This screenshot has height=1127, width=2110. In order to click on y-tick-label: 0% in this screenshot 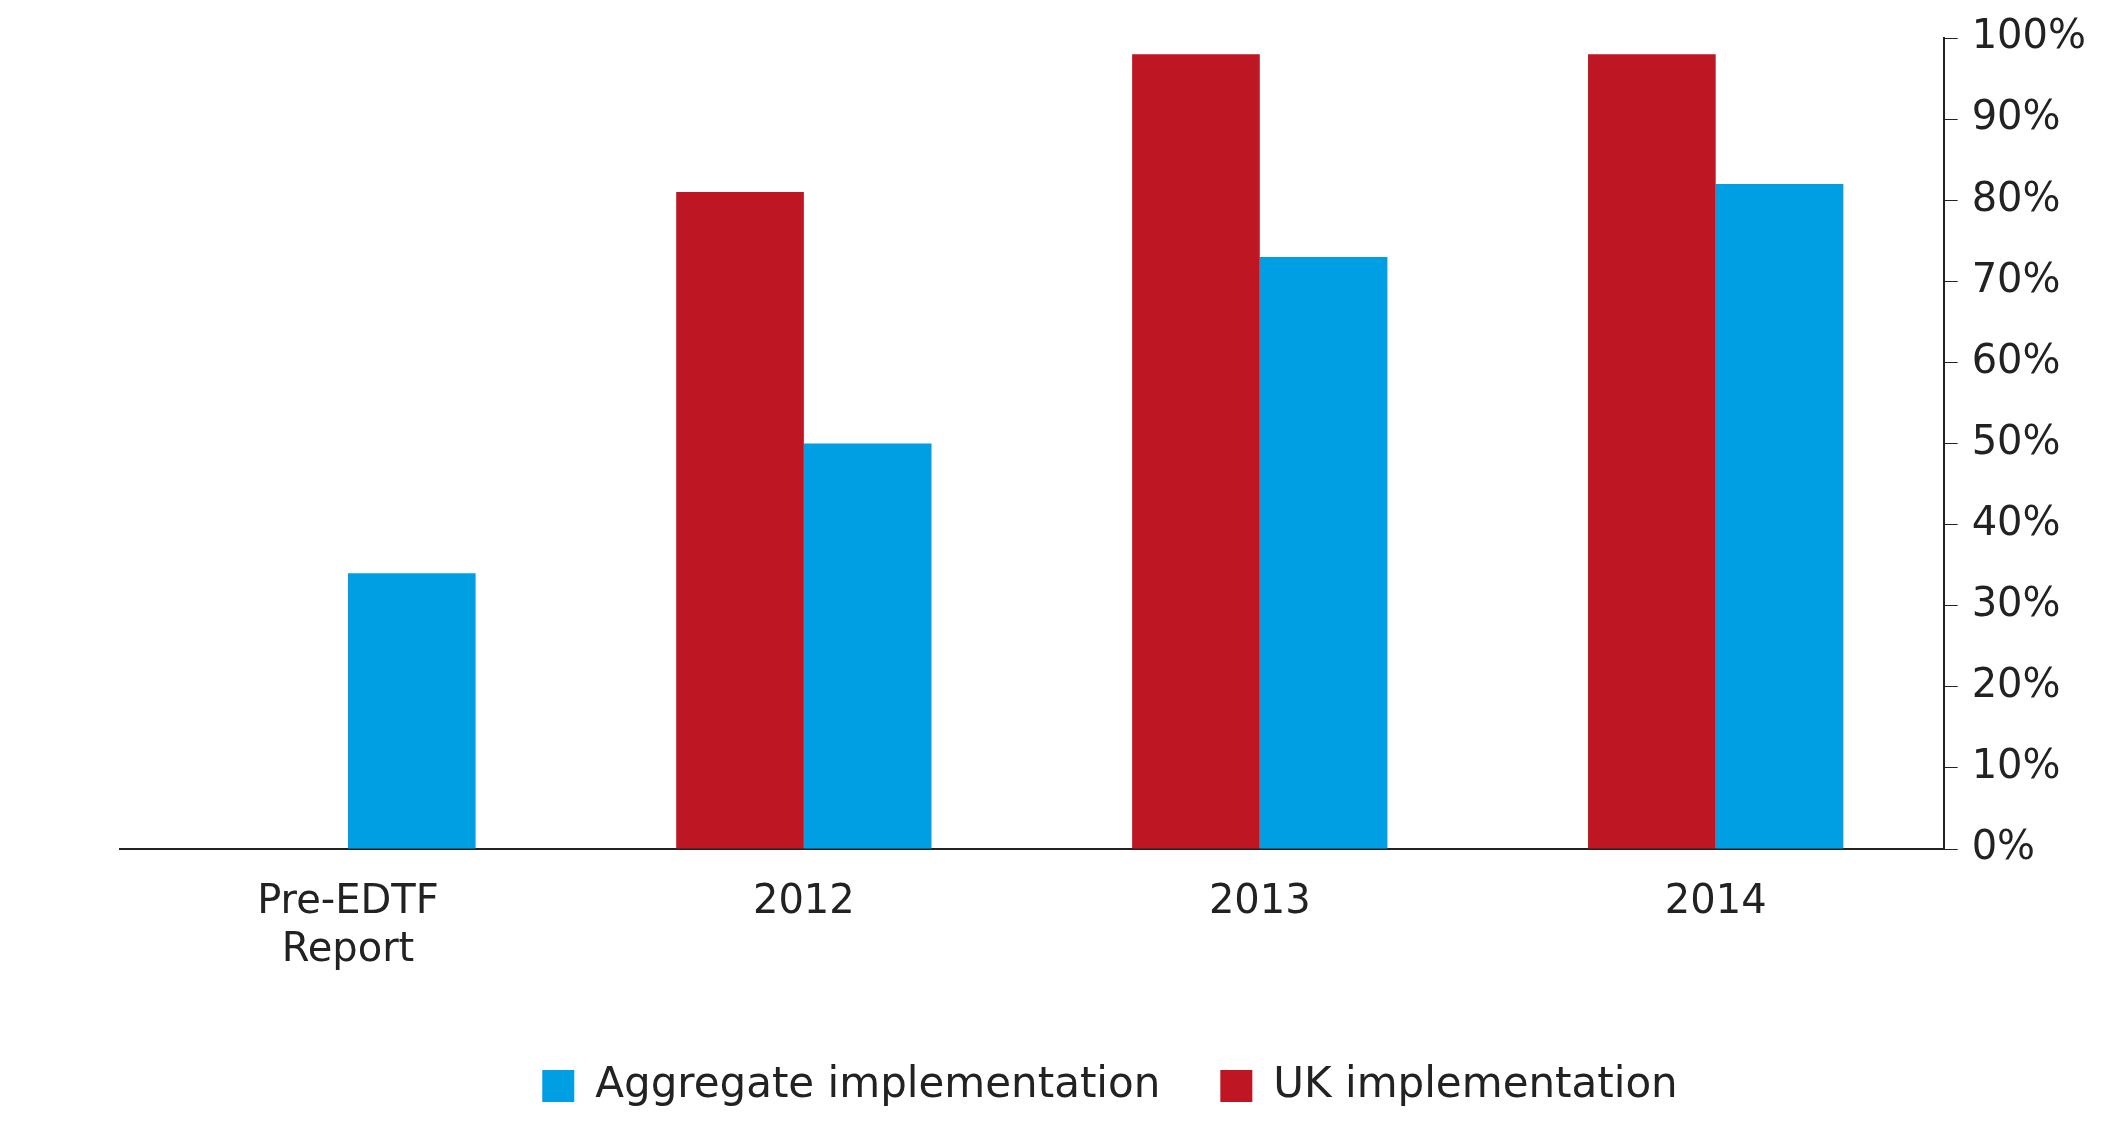, I will do `click(2003, 845)`.